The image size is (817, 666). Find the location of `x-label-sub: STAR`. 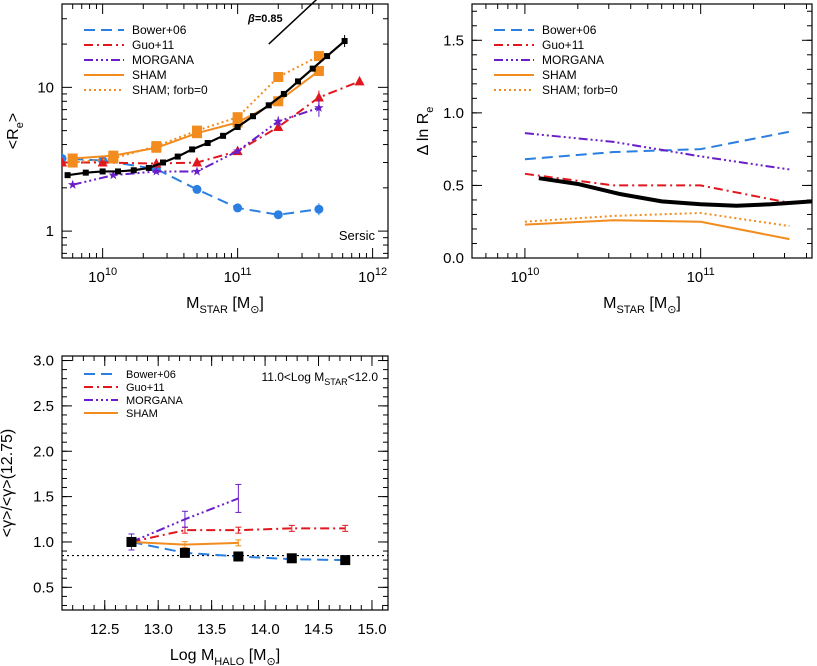

x-label-sub: STAR is located at coordinates (630, 310).